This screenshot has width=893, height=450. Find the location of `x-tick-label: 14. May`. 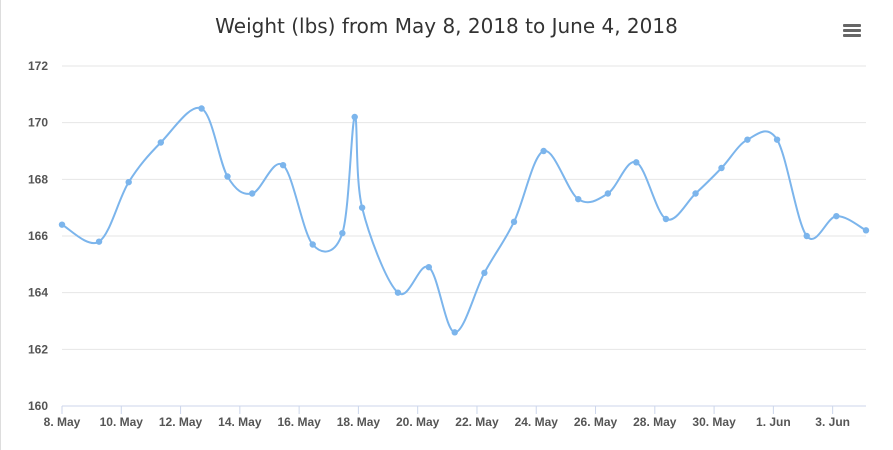

x-tick-label: 14. May is located at coordinates (240, 422).